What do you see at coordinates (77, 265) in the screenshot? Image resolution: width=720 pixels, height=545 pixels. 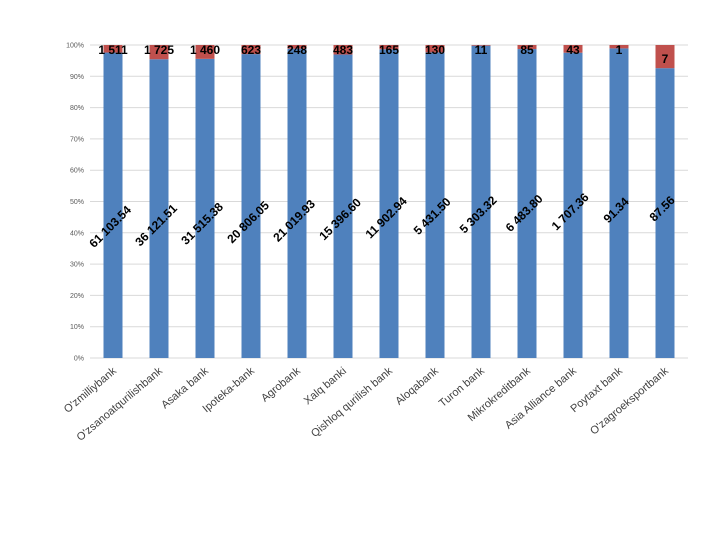 I see `y-tick-label: 30%` at bounding box center [77, 265].